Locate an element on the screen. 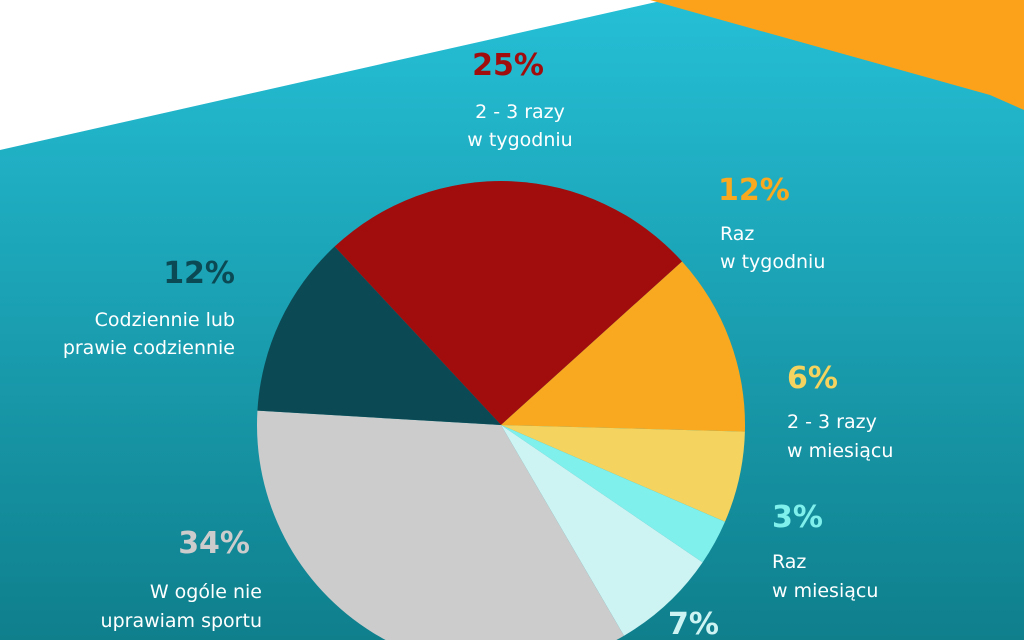 This screenshot has width=1024, height=640. category-label: Codziennie lub is located at coordinates (165, 320).